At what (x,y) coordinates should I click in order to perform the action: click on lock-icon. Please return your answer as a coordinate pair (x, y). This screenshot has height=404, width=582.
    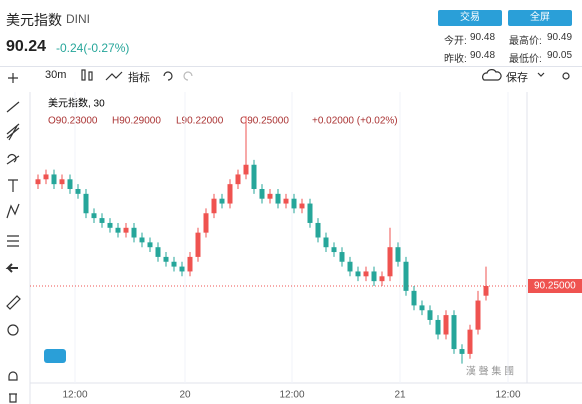
    Looking at the image, I should click on (13, 376).